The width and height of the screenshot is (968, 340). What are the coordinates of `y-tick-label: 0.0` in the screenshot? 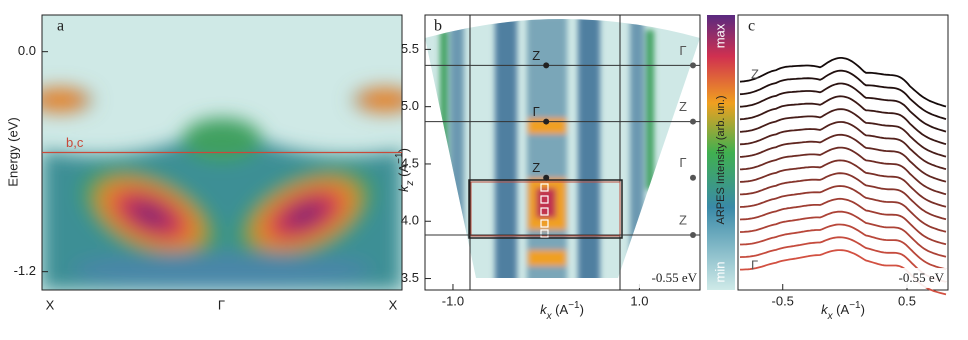 It's located at (27, 50).